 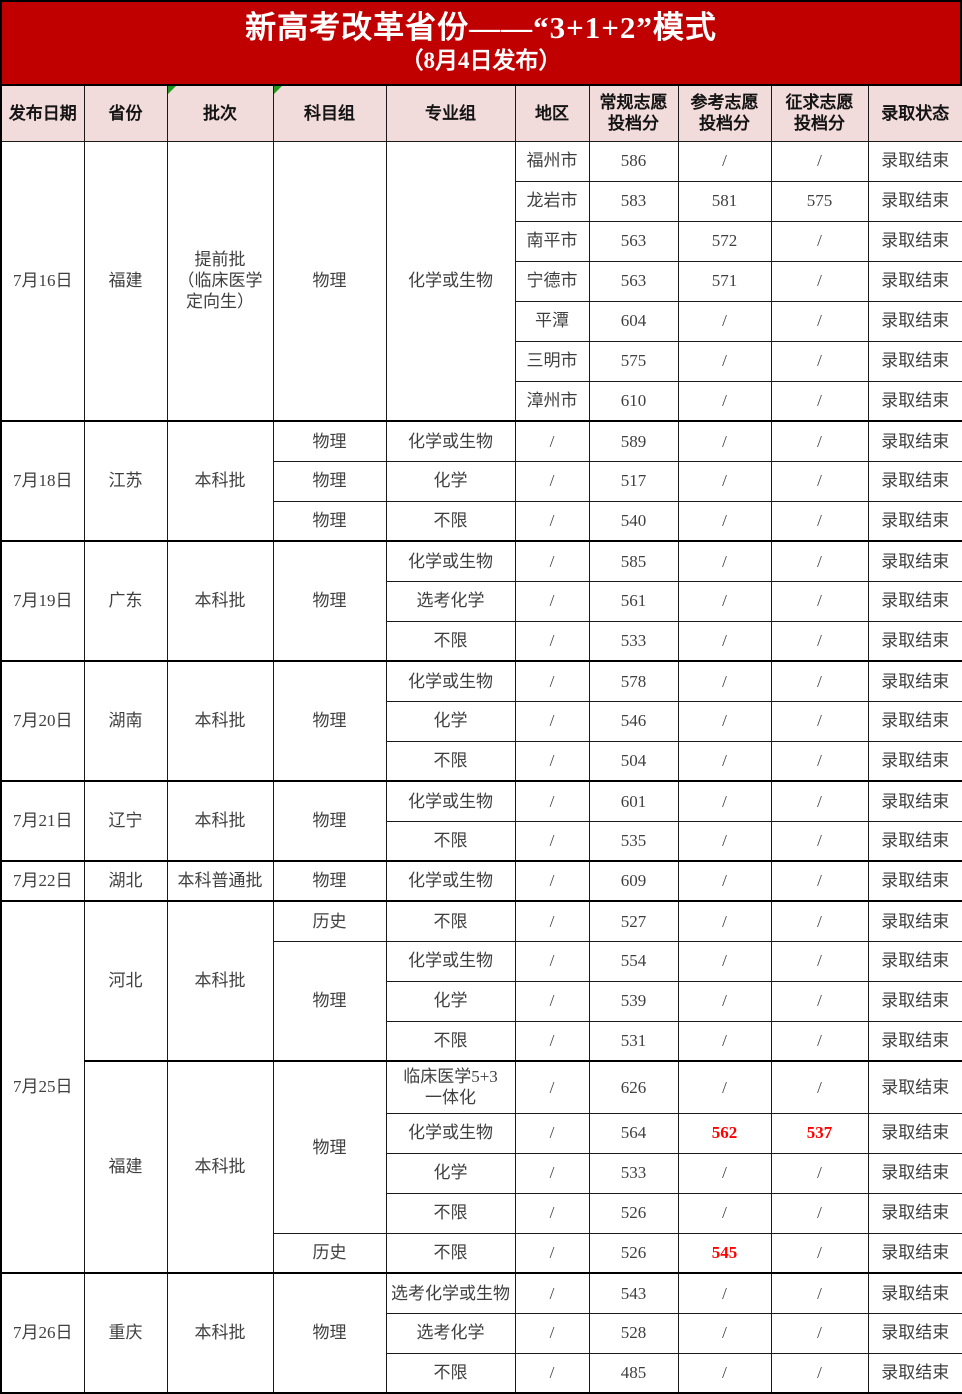 What do you see at coordinates (552, 241) in the screenshot?
I see `cell-region: 南平市` at bounding box center [552, 241].